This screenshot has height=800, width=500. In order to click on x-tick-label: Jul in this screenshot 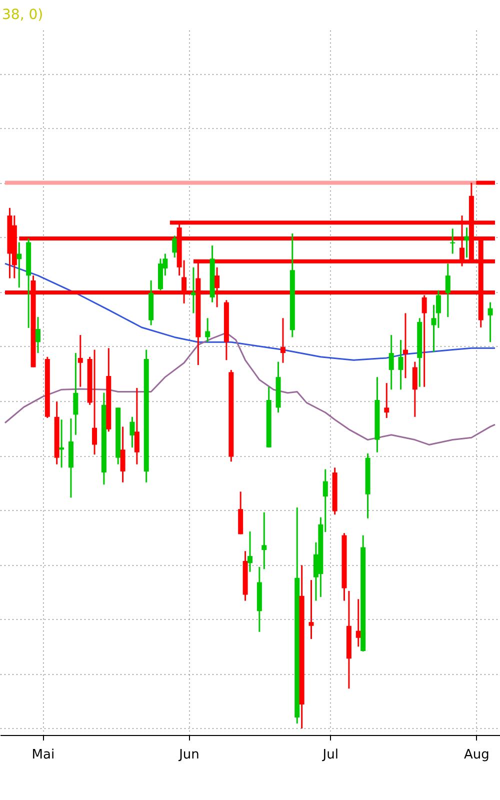, I will do `click(330, 755)`.